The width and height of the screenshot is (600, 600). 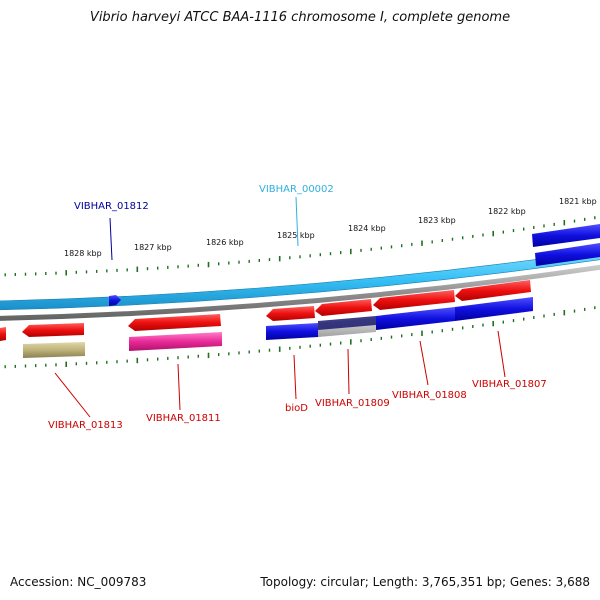 I want to click on tick-label: 1824 kbp, so click(x=367, y=228).